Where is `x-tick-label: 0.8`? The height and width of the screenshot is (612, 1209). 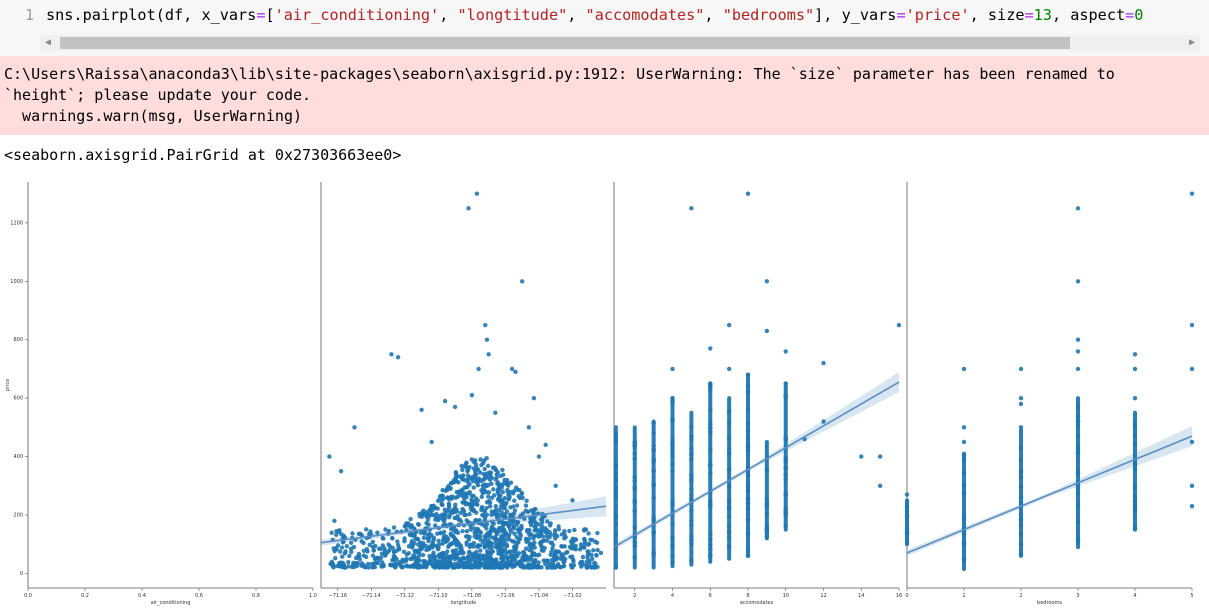
x-tick-label: 0.8 is located at coordinates (256, 596).